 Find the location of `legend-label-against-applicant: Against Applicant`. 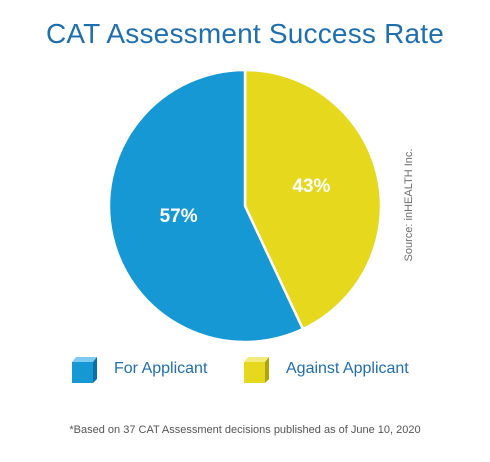

legend-label-against-applicant: Against Applicant is located at coordinates (347, 368).